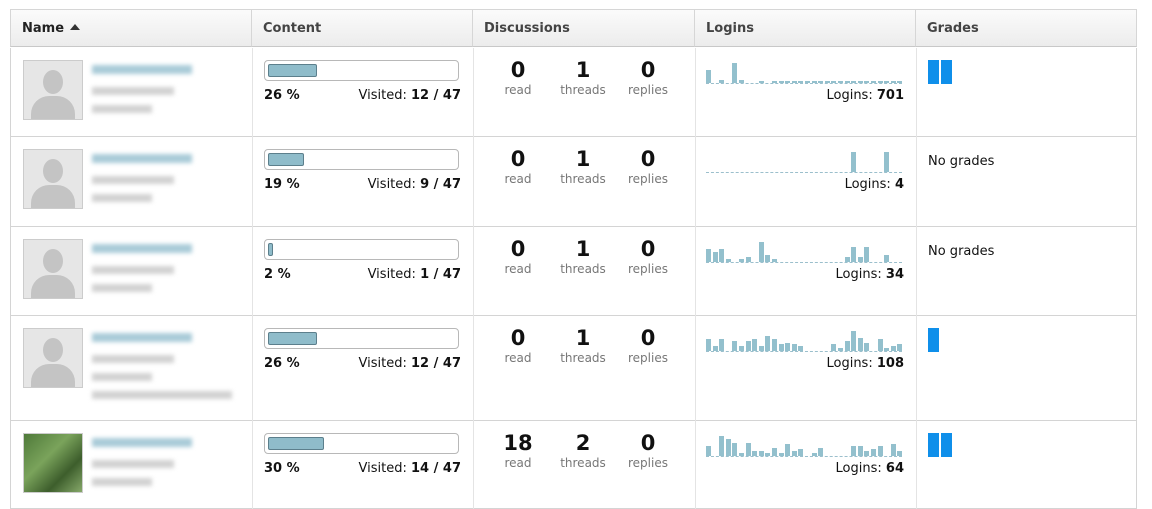 The height and width of the screenshot is (509, 1152). Describe the element at coordinates (53, 261) in the screenshot. I see `avatar-head` at that location.